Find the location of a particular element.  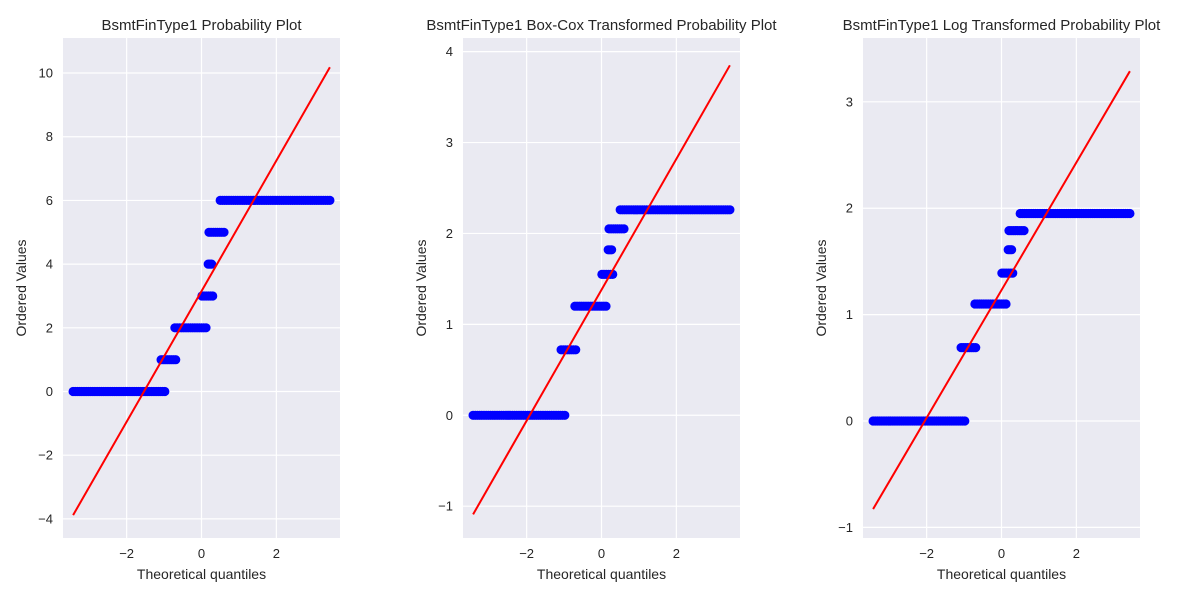

y-tick-label: 8 is located at coordinates (49, 136).